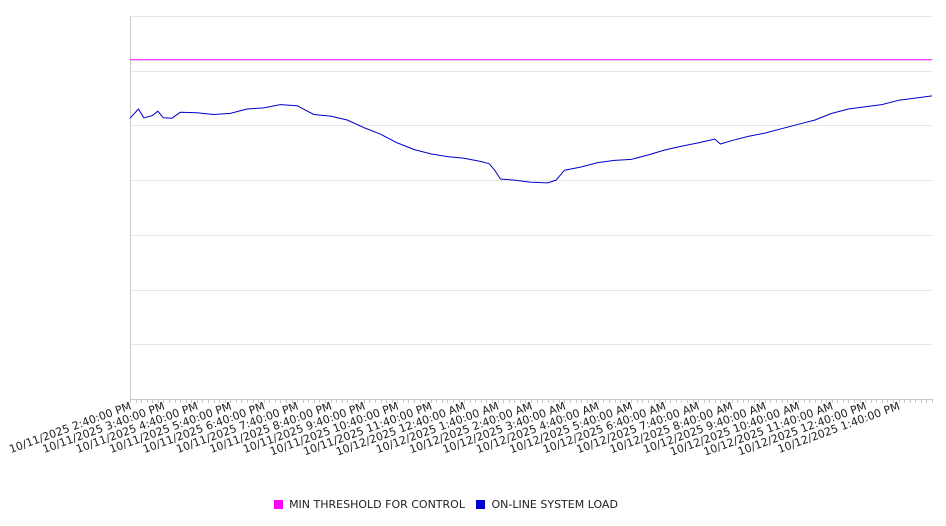 This screenshot has width=946, height=526. I want to click on legend-label-load: ON-LINE SYSTEM LOAD, so click(554, 504).